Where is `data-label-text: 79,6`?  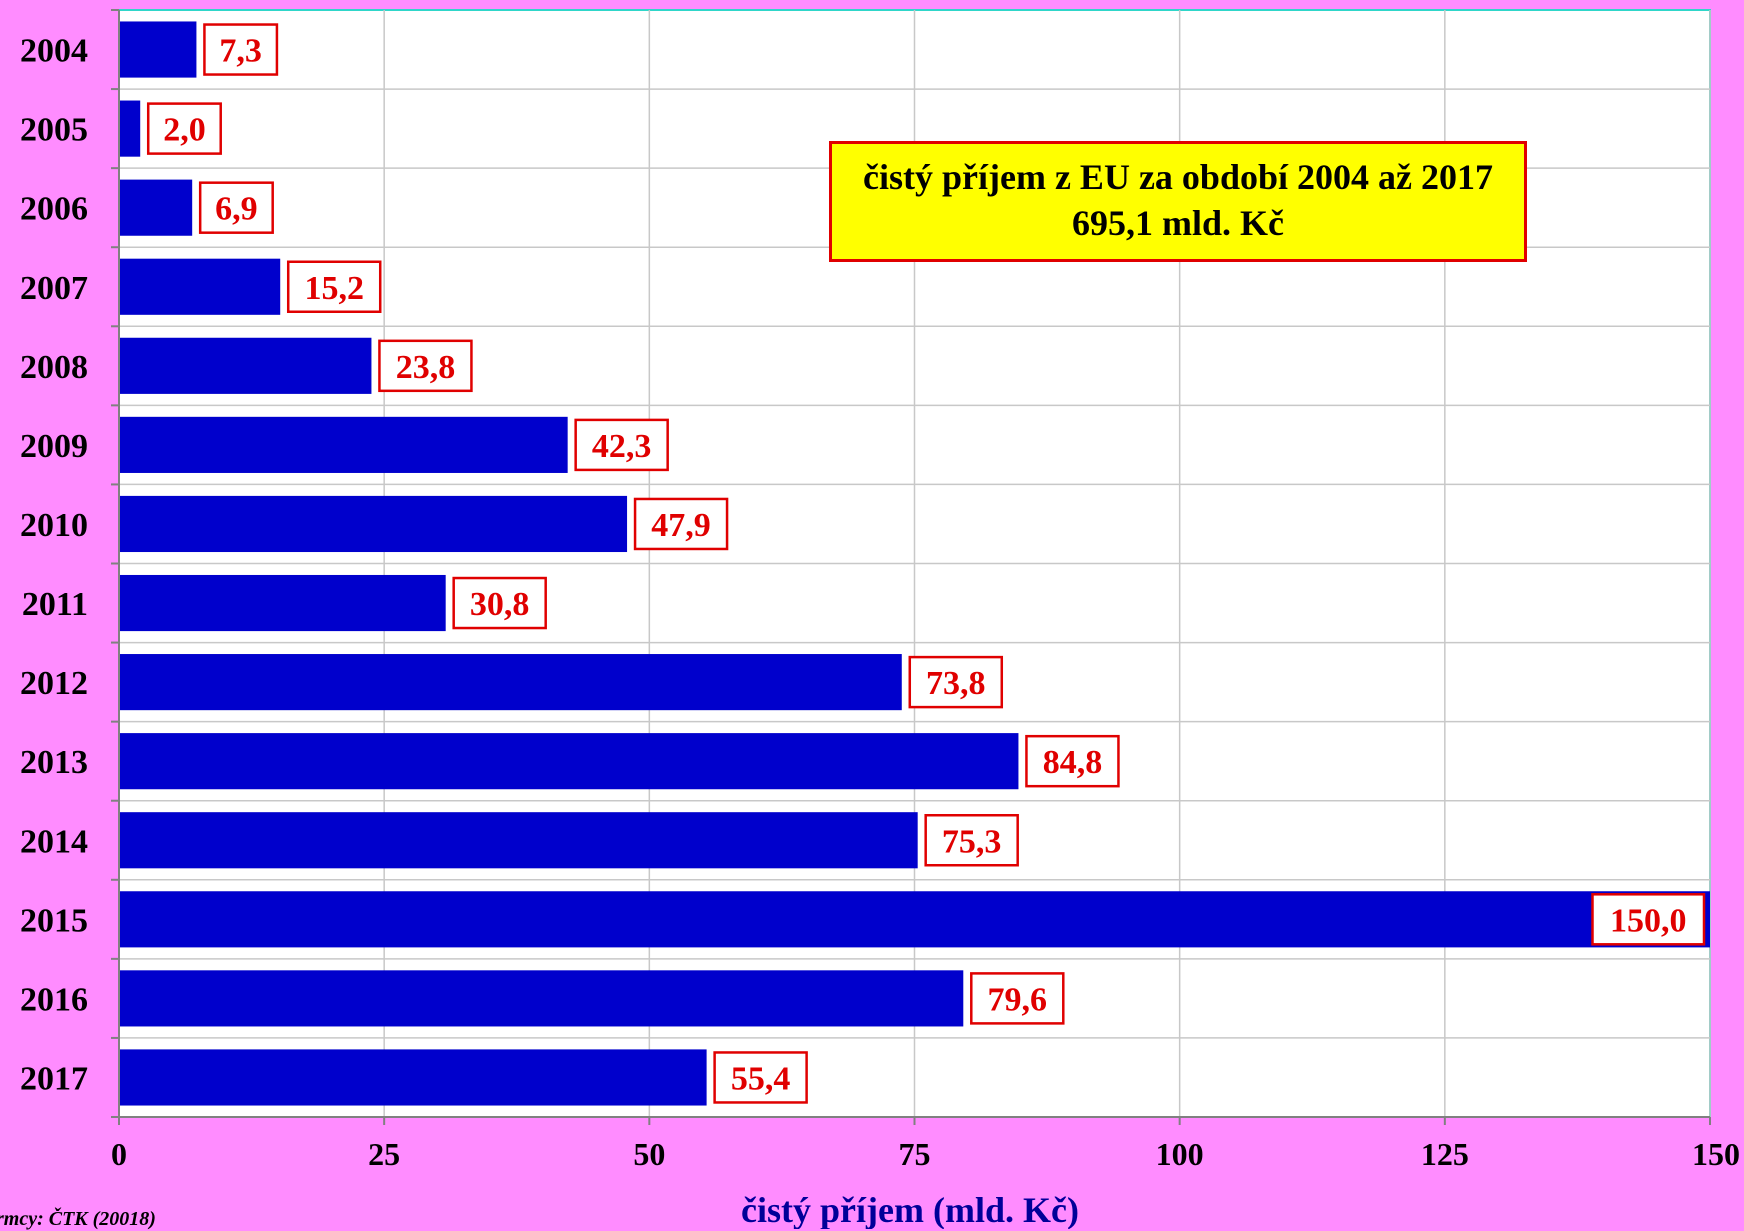 data-label-text: 79,6 is located at coordinates (1018, 999).